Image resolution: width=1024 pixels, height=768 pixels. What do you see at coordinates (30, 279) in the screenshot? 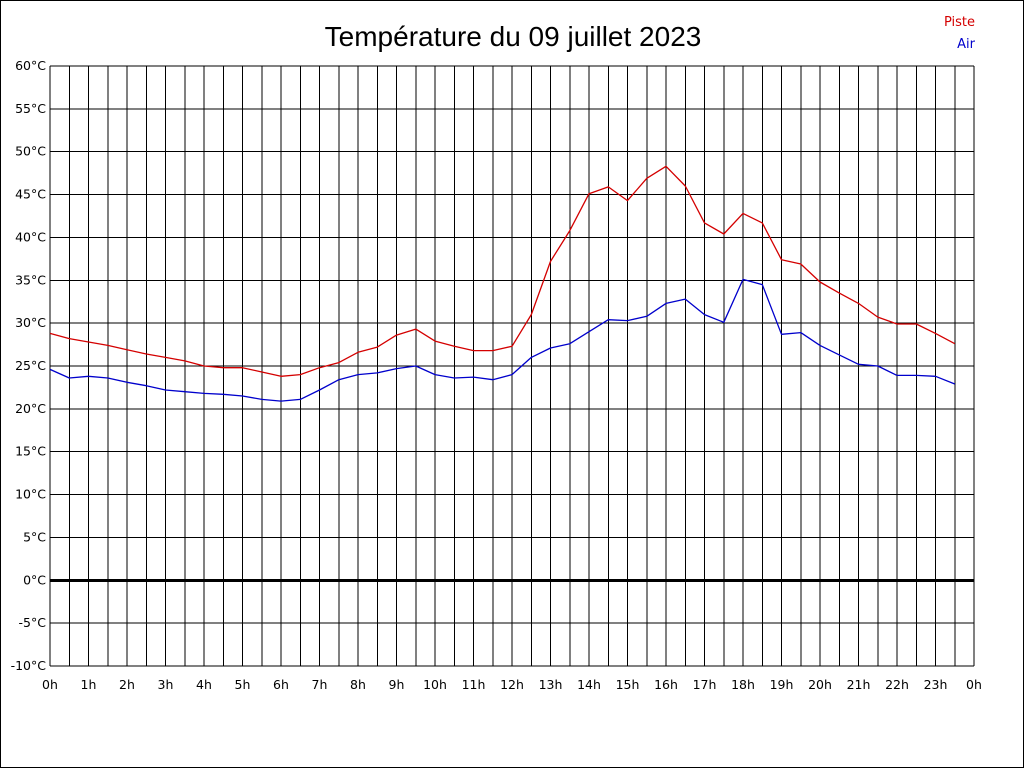
I see `y-tick-label: 35°C` at bounding box center [30, 279].